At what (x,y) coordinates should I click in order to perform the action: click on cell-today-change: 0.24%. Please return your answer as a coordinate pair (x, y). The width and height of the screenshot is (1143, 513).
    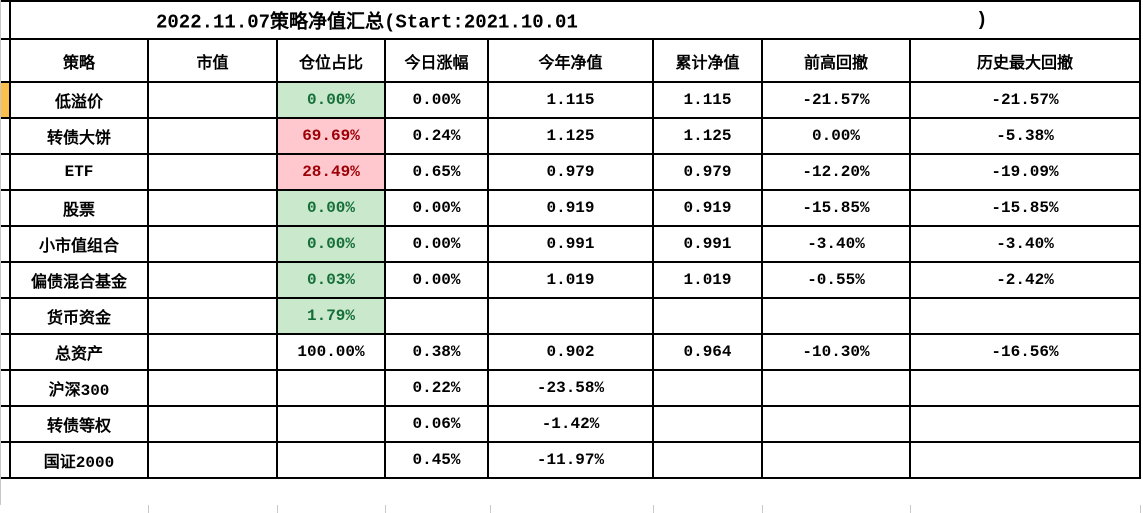
    Looking at the image, I should click on (436, 136).